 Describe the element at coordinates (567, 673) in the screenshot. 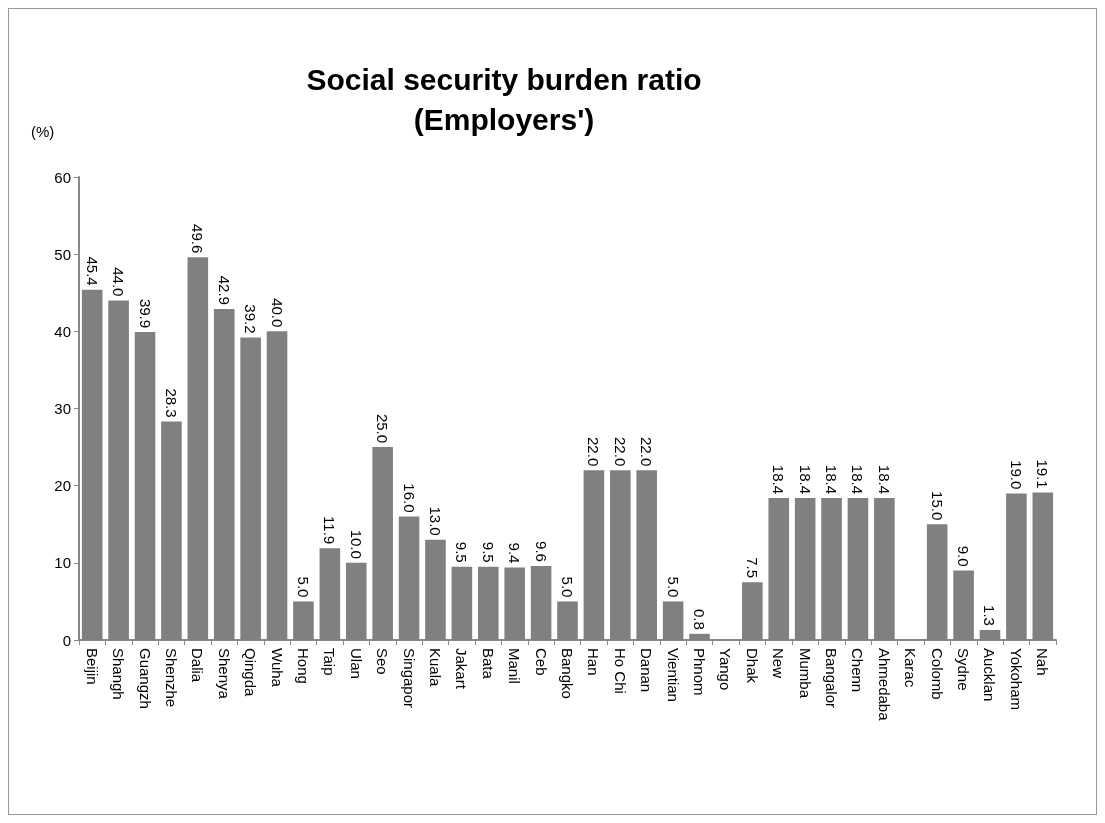

I see `x-tick-label: Bangko` at that location.